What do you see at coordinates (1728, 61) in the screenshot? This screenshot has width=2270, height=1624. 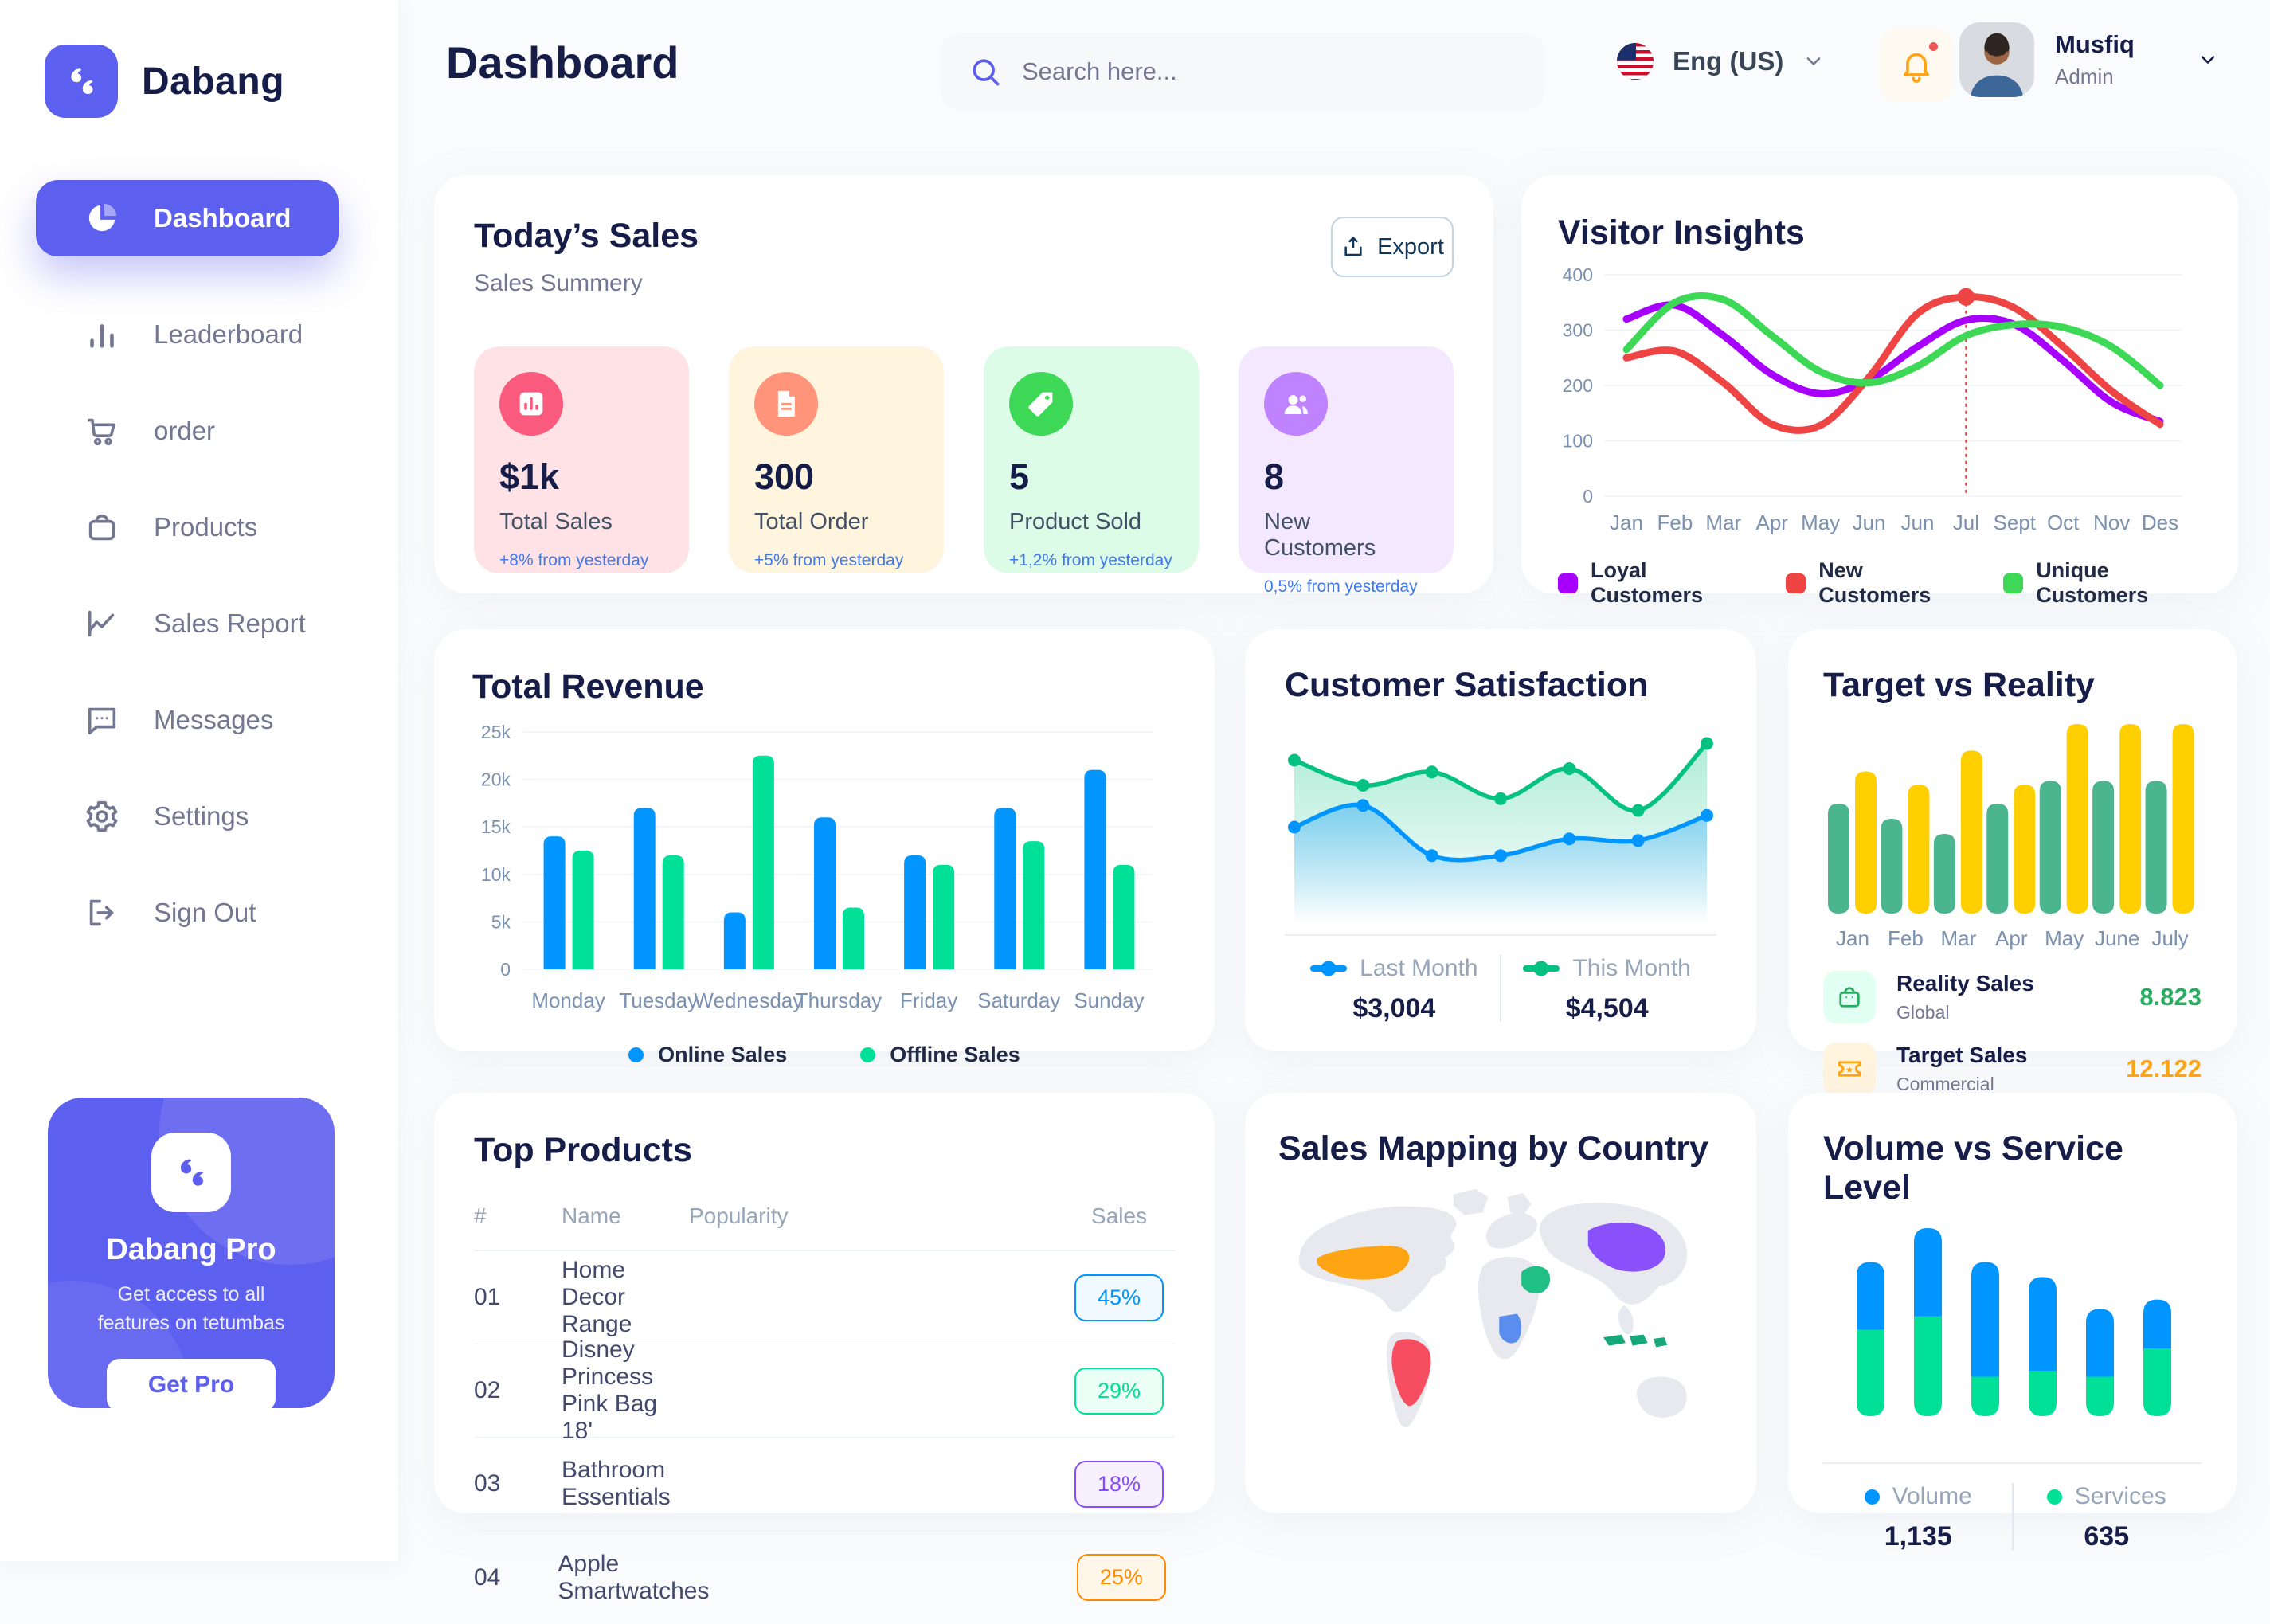 I see `language-label: Eng (US)` at bounding box center [1728, 61].